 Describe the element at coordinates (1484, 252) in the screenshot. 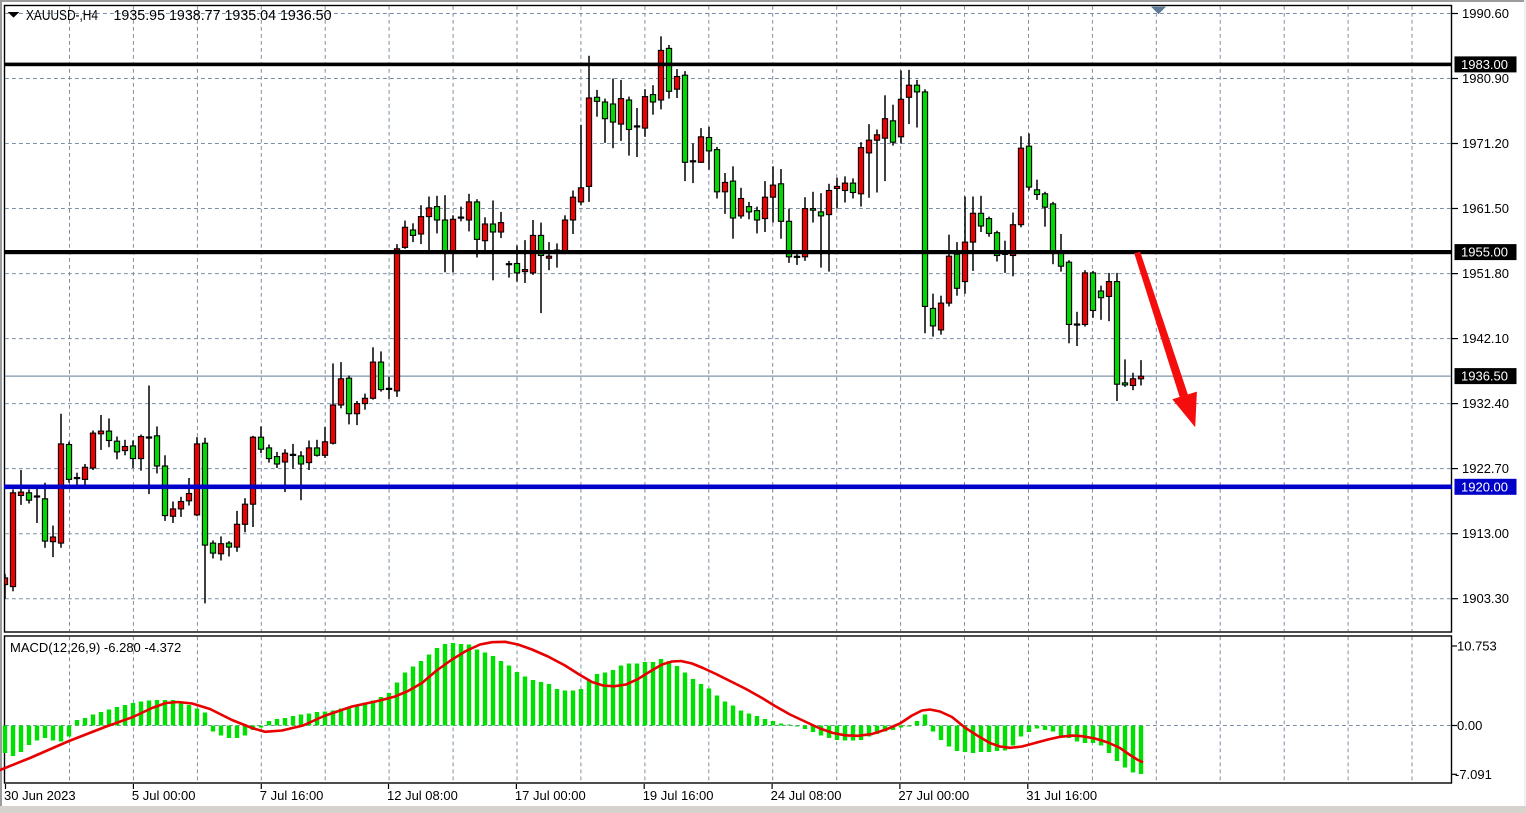

I see `svg-text: 1955.00` at that location.